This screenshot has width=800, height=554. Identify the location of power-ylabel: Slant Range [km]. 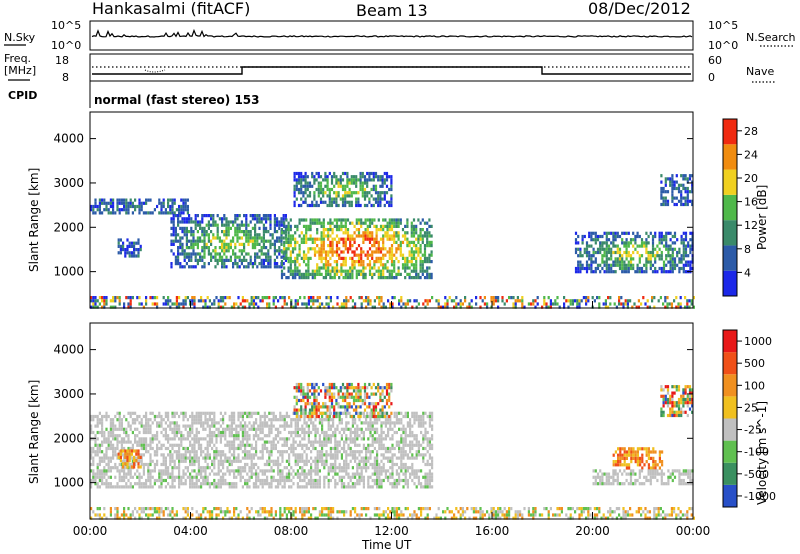
(34, 220).